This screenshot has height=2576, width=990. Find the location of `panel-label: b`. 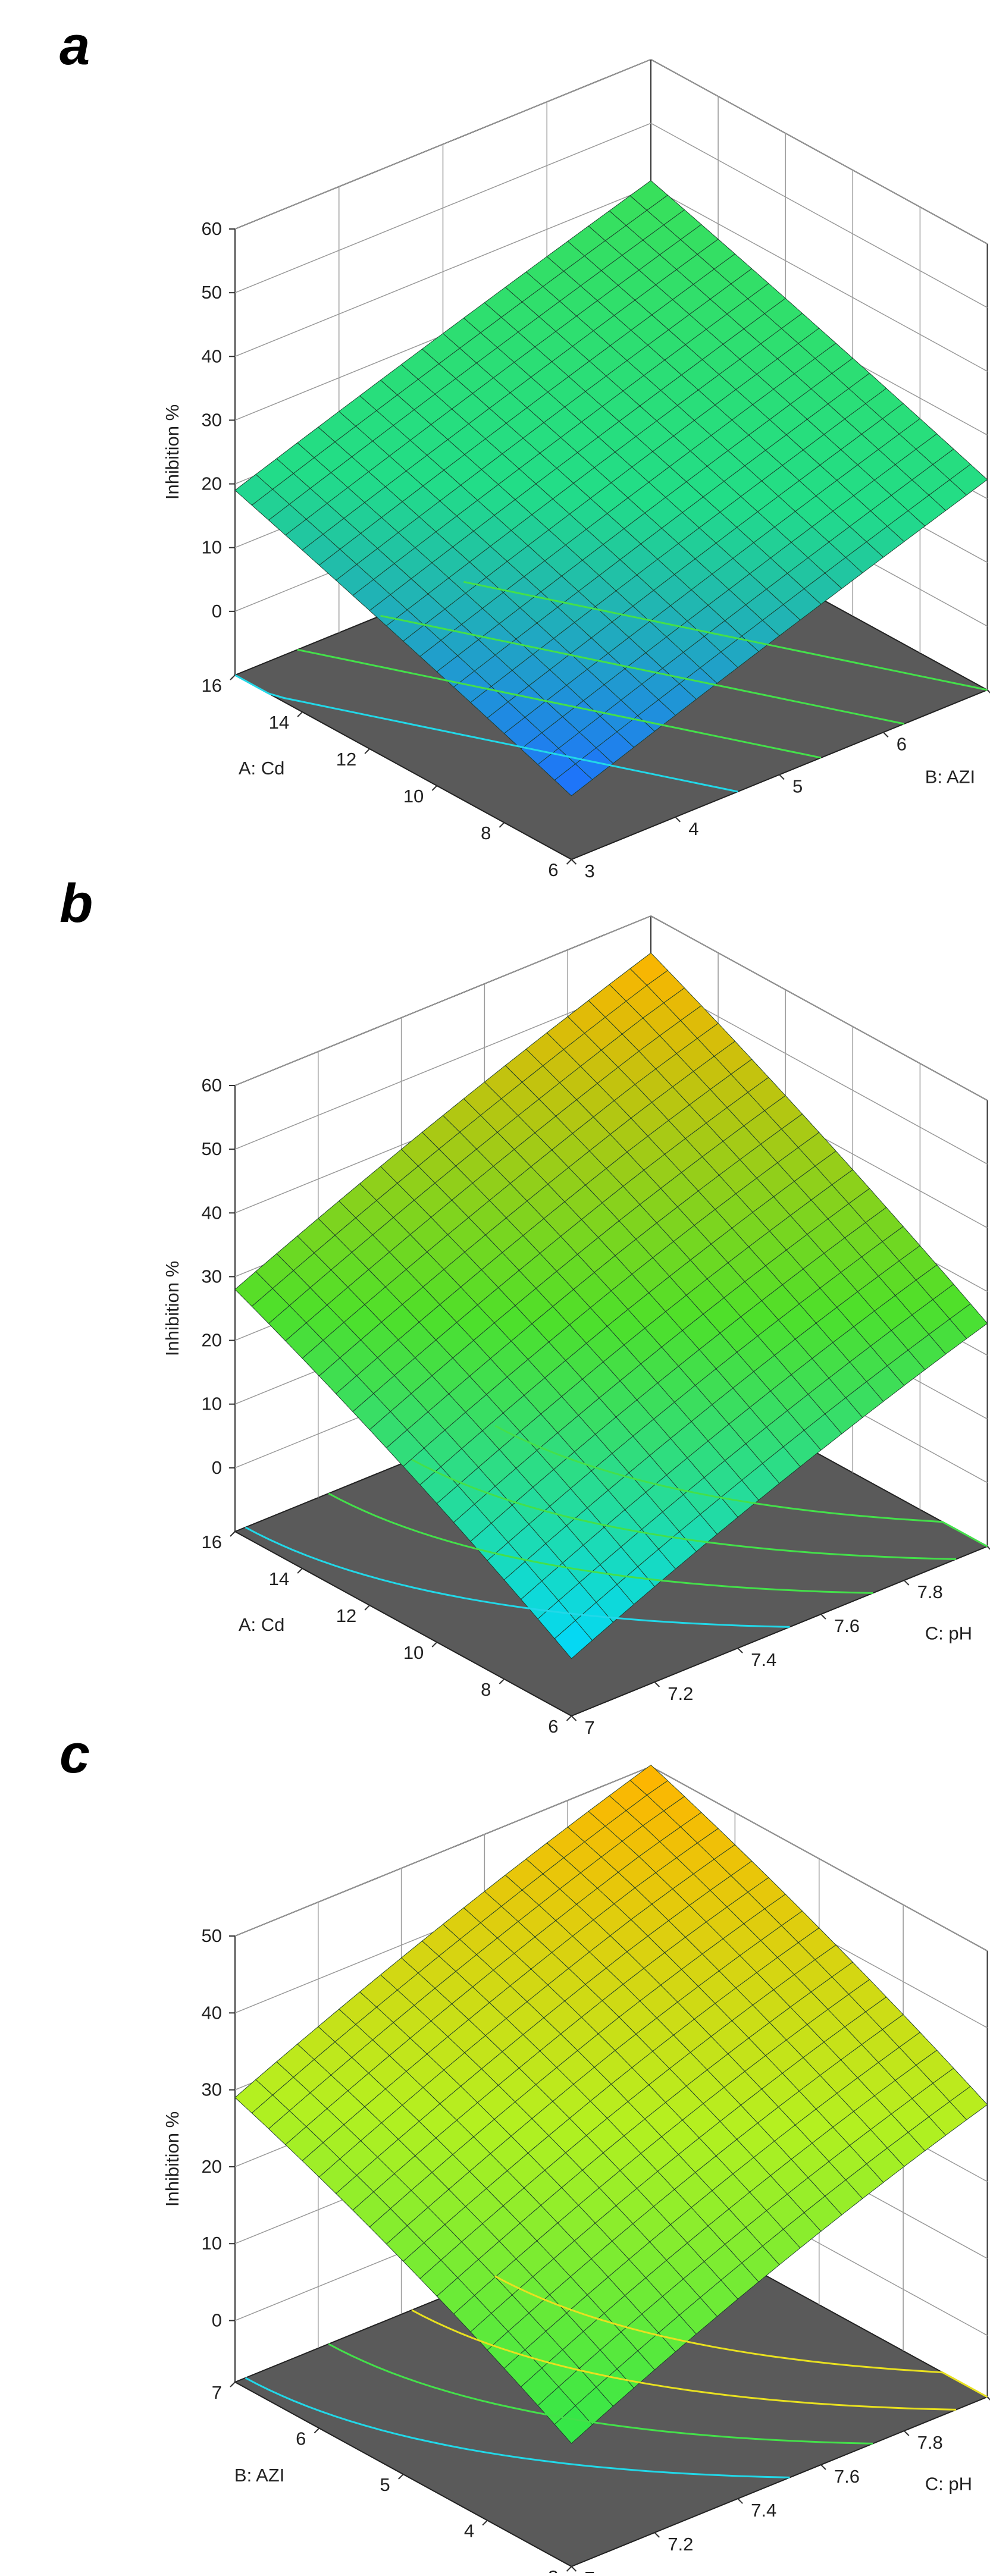

panel-label: b is located at coordinates (76, 903).